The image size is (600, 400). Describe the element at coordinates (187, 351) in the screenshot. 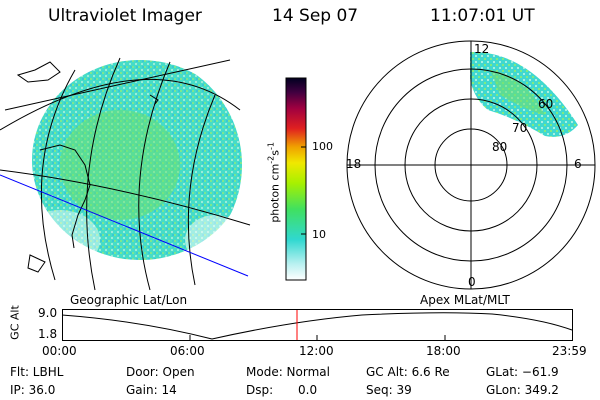

I see `time-tick-0600: 06:00` at that location.